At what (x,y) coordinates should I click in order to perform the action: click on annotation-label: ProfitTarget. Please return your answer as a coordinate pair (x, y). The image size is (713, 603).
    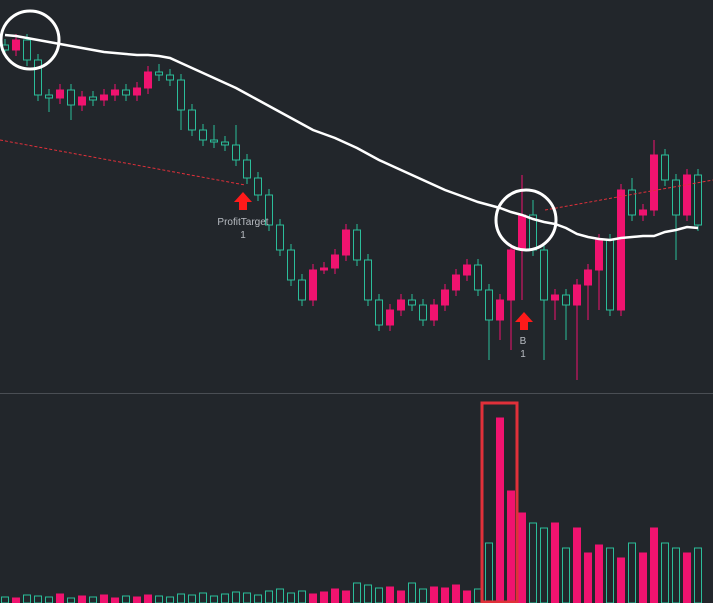
    Looking at the image, I should click on (242, 222).